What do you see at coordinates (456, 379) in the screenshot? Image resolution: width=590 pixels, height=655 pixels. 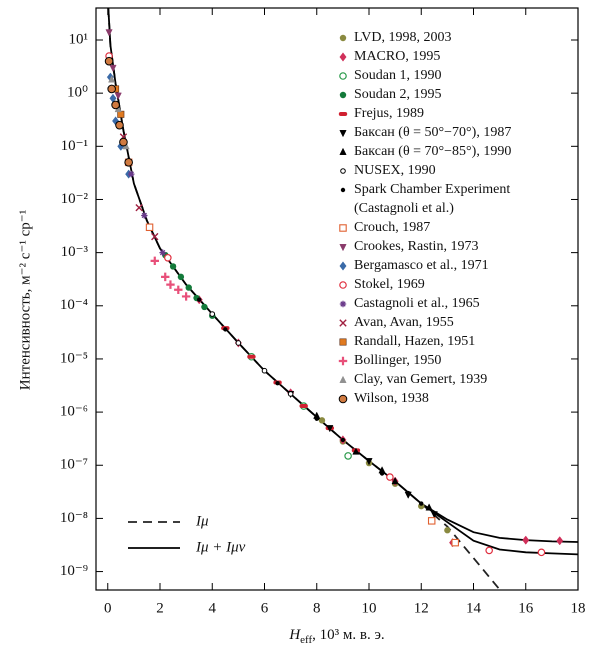 I see `legend-entry: Clay, van Gemert, 1939` at bounding box center [456, 379].